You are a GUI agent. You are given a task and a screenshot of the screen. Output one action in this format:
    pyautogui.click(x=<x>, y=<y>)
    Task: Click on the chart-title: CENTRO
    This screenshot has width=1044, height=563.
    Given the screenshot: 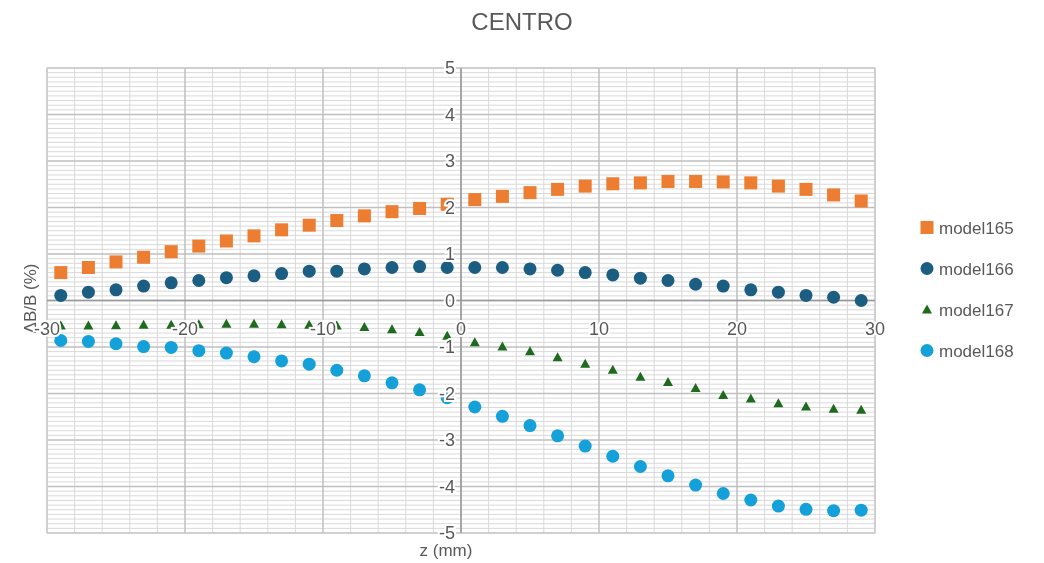 What is the action you would take?
    pyautogui.click(x=522, y=21)
    